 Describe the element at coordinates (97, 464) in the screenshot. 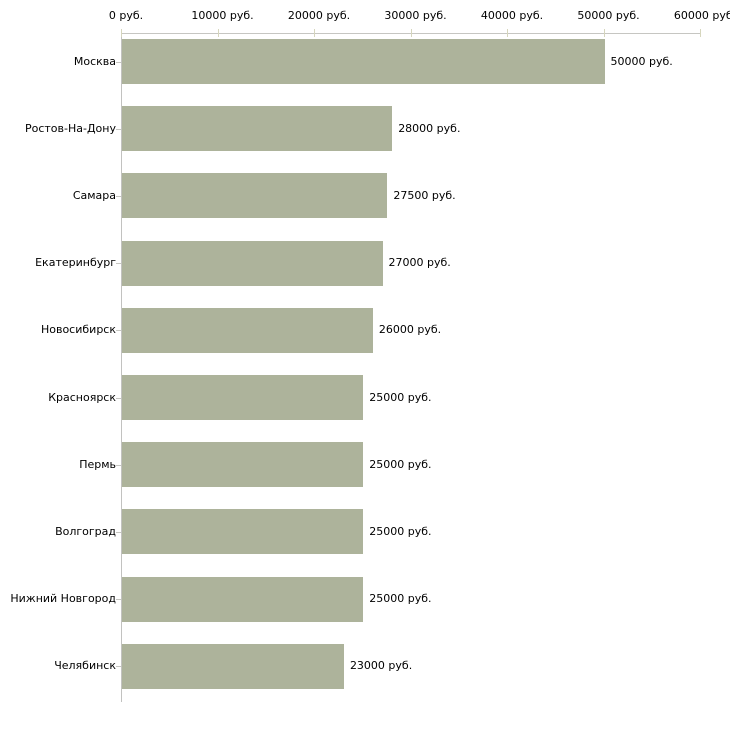

I see `category-label: Пермь` at that location.